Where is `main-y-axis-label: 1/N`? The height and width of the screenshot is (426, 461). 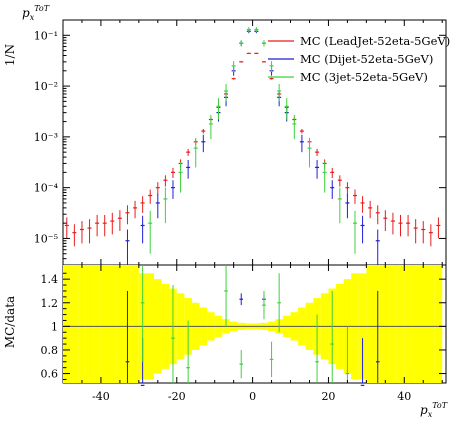
main-y-axis-label: 1/N is located at coordinates (10, 55).